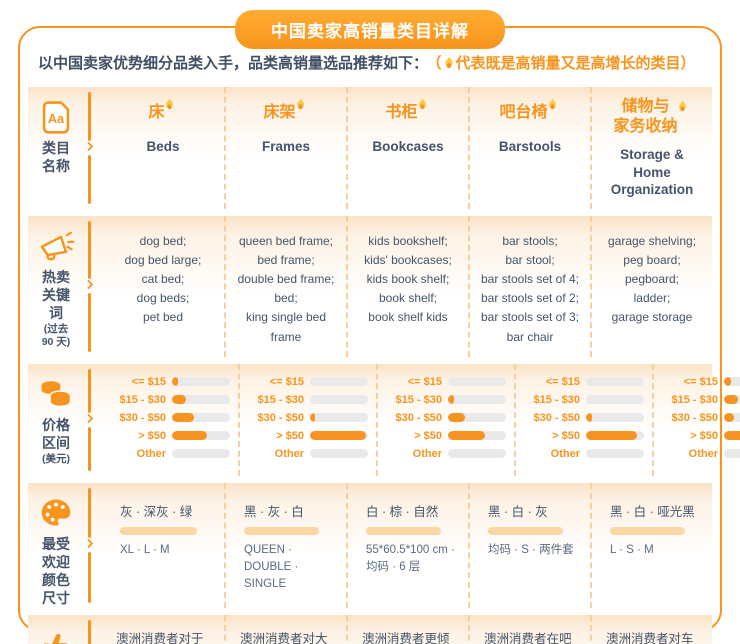  I want to click on page-title: 中国卖家高销量类目详解, so click(370, 29).